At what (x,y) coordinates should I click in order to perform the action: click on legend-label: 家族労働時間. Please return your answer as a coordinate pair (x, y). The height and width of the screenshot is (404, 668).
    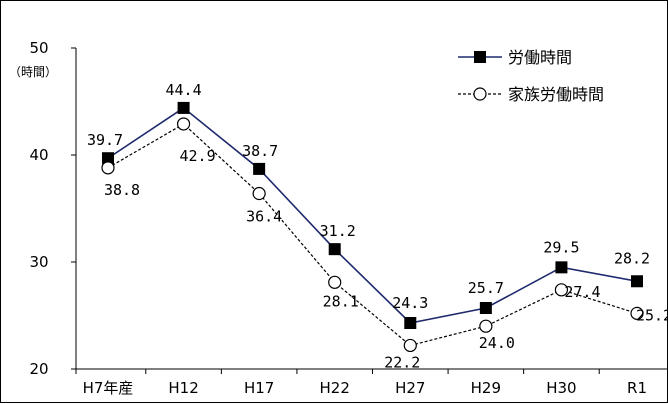
    Looking at the image, I should click on (556, 94).